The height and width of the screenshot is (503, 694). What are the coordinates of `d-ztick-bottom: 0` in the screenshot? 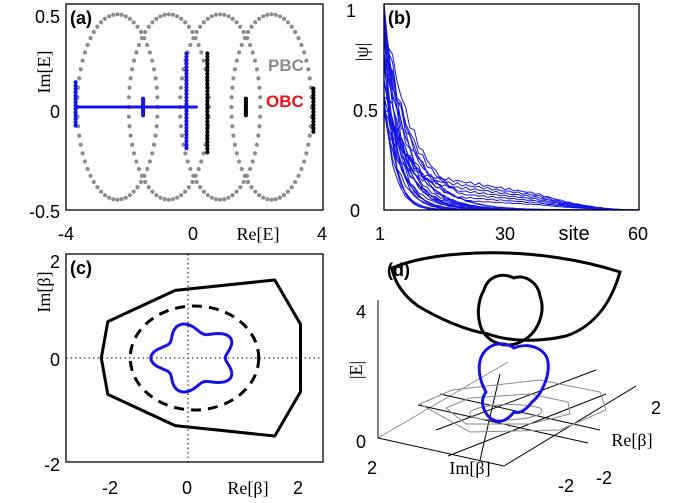 It's located at (361, 442).